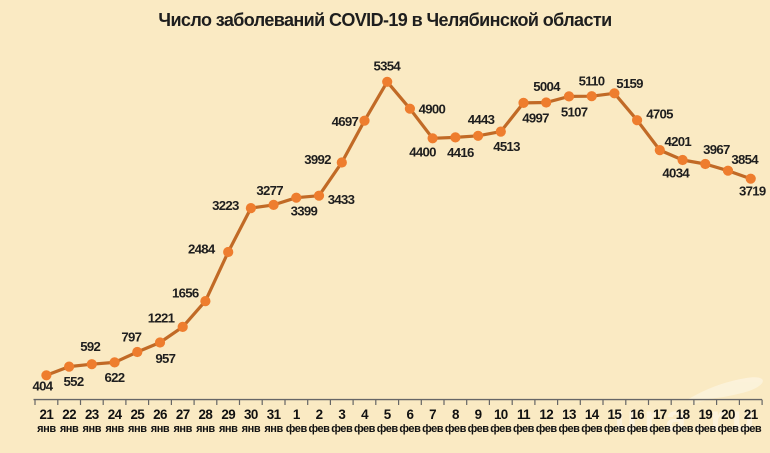 The image size is (770, 453). I want to click on svg-text: 17, so click(660, 414).